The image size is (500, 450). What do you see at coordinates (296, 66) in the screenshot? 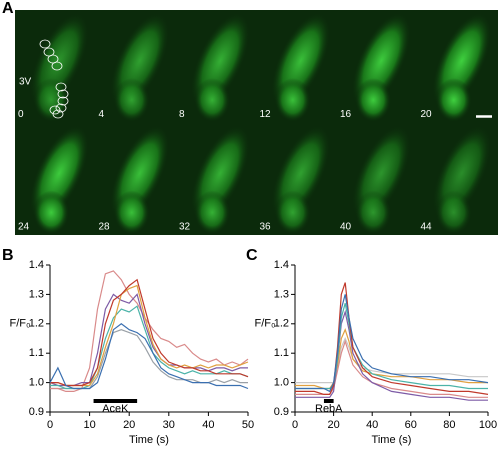
I see `image-tile: 12` at bounding box center [296, 66].